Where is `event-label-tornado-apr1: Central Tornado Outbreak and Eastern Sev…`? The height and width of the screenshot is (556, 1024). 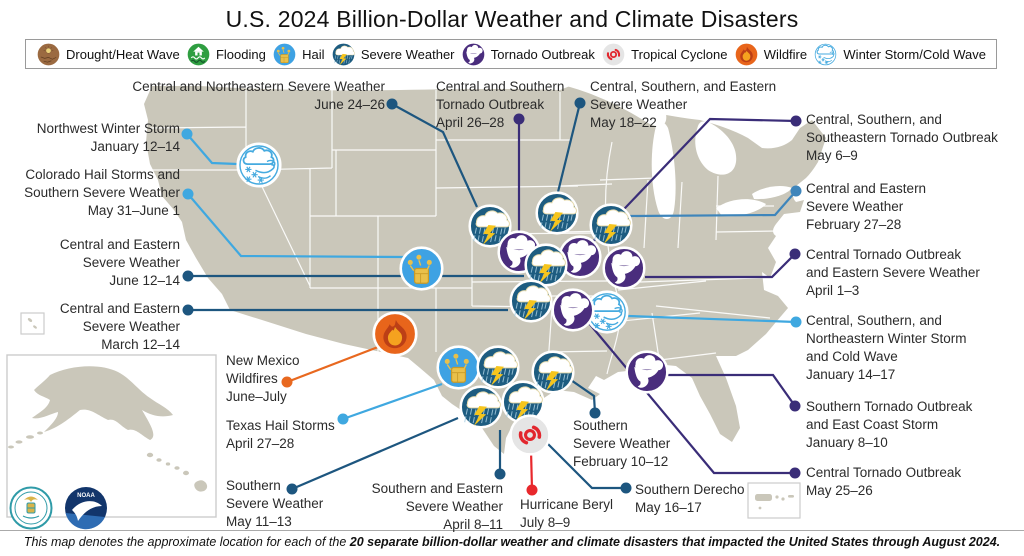 event-label-tornado-apr1: Central Tornado Outbreak and Eastern Sev… is located at coordinates (893, 273).